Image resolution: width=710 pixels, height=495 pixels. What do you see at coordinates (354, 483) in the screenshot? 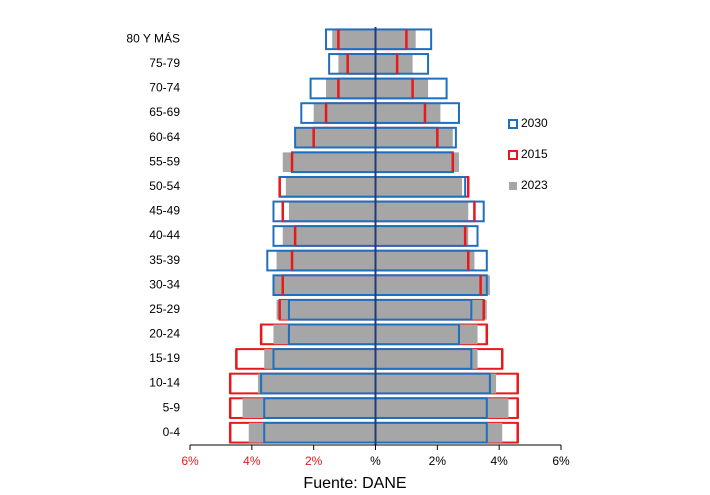
I see `source-note: Fuente: DANE` at bounding box center [354, 483].